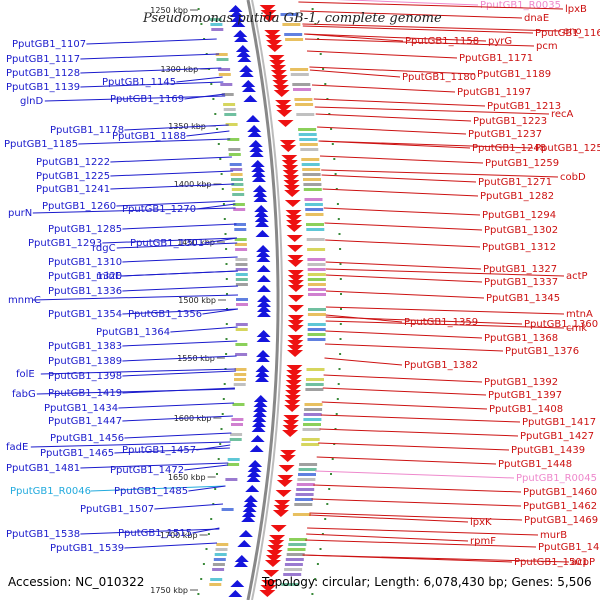 This screenshot has height=600, width=600. I want to click on gene-label-left: PputGB1_1539, so click(87, 548).